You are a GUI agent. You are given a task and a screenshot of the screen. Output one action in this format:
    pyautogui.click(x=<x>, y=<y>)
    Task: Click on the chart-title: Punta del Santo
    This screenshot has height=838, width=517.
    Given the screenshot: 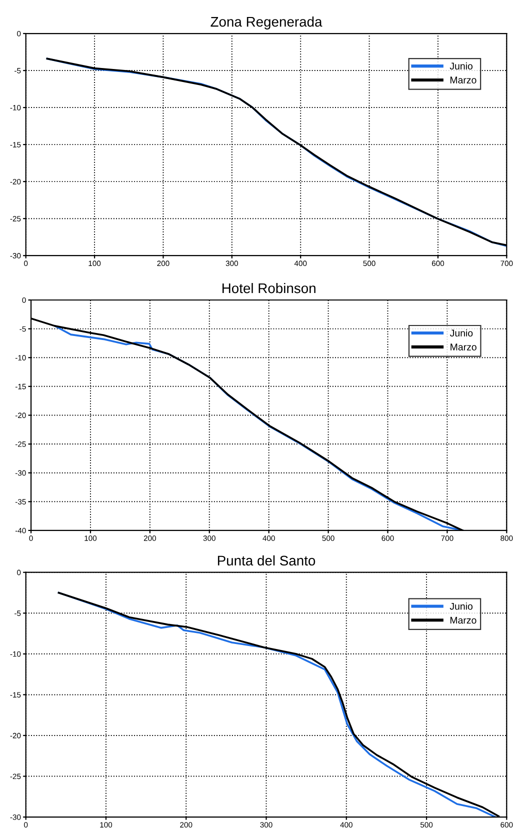 What is the action you would take?
    pyautogui.click(x=267, y=560)
    